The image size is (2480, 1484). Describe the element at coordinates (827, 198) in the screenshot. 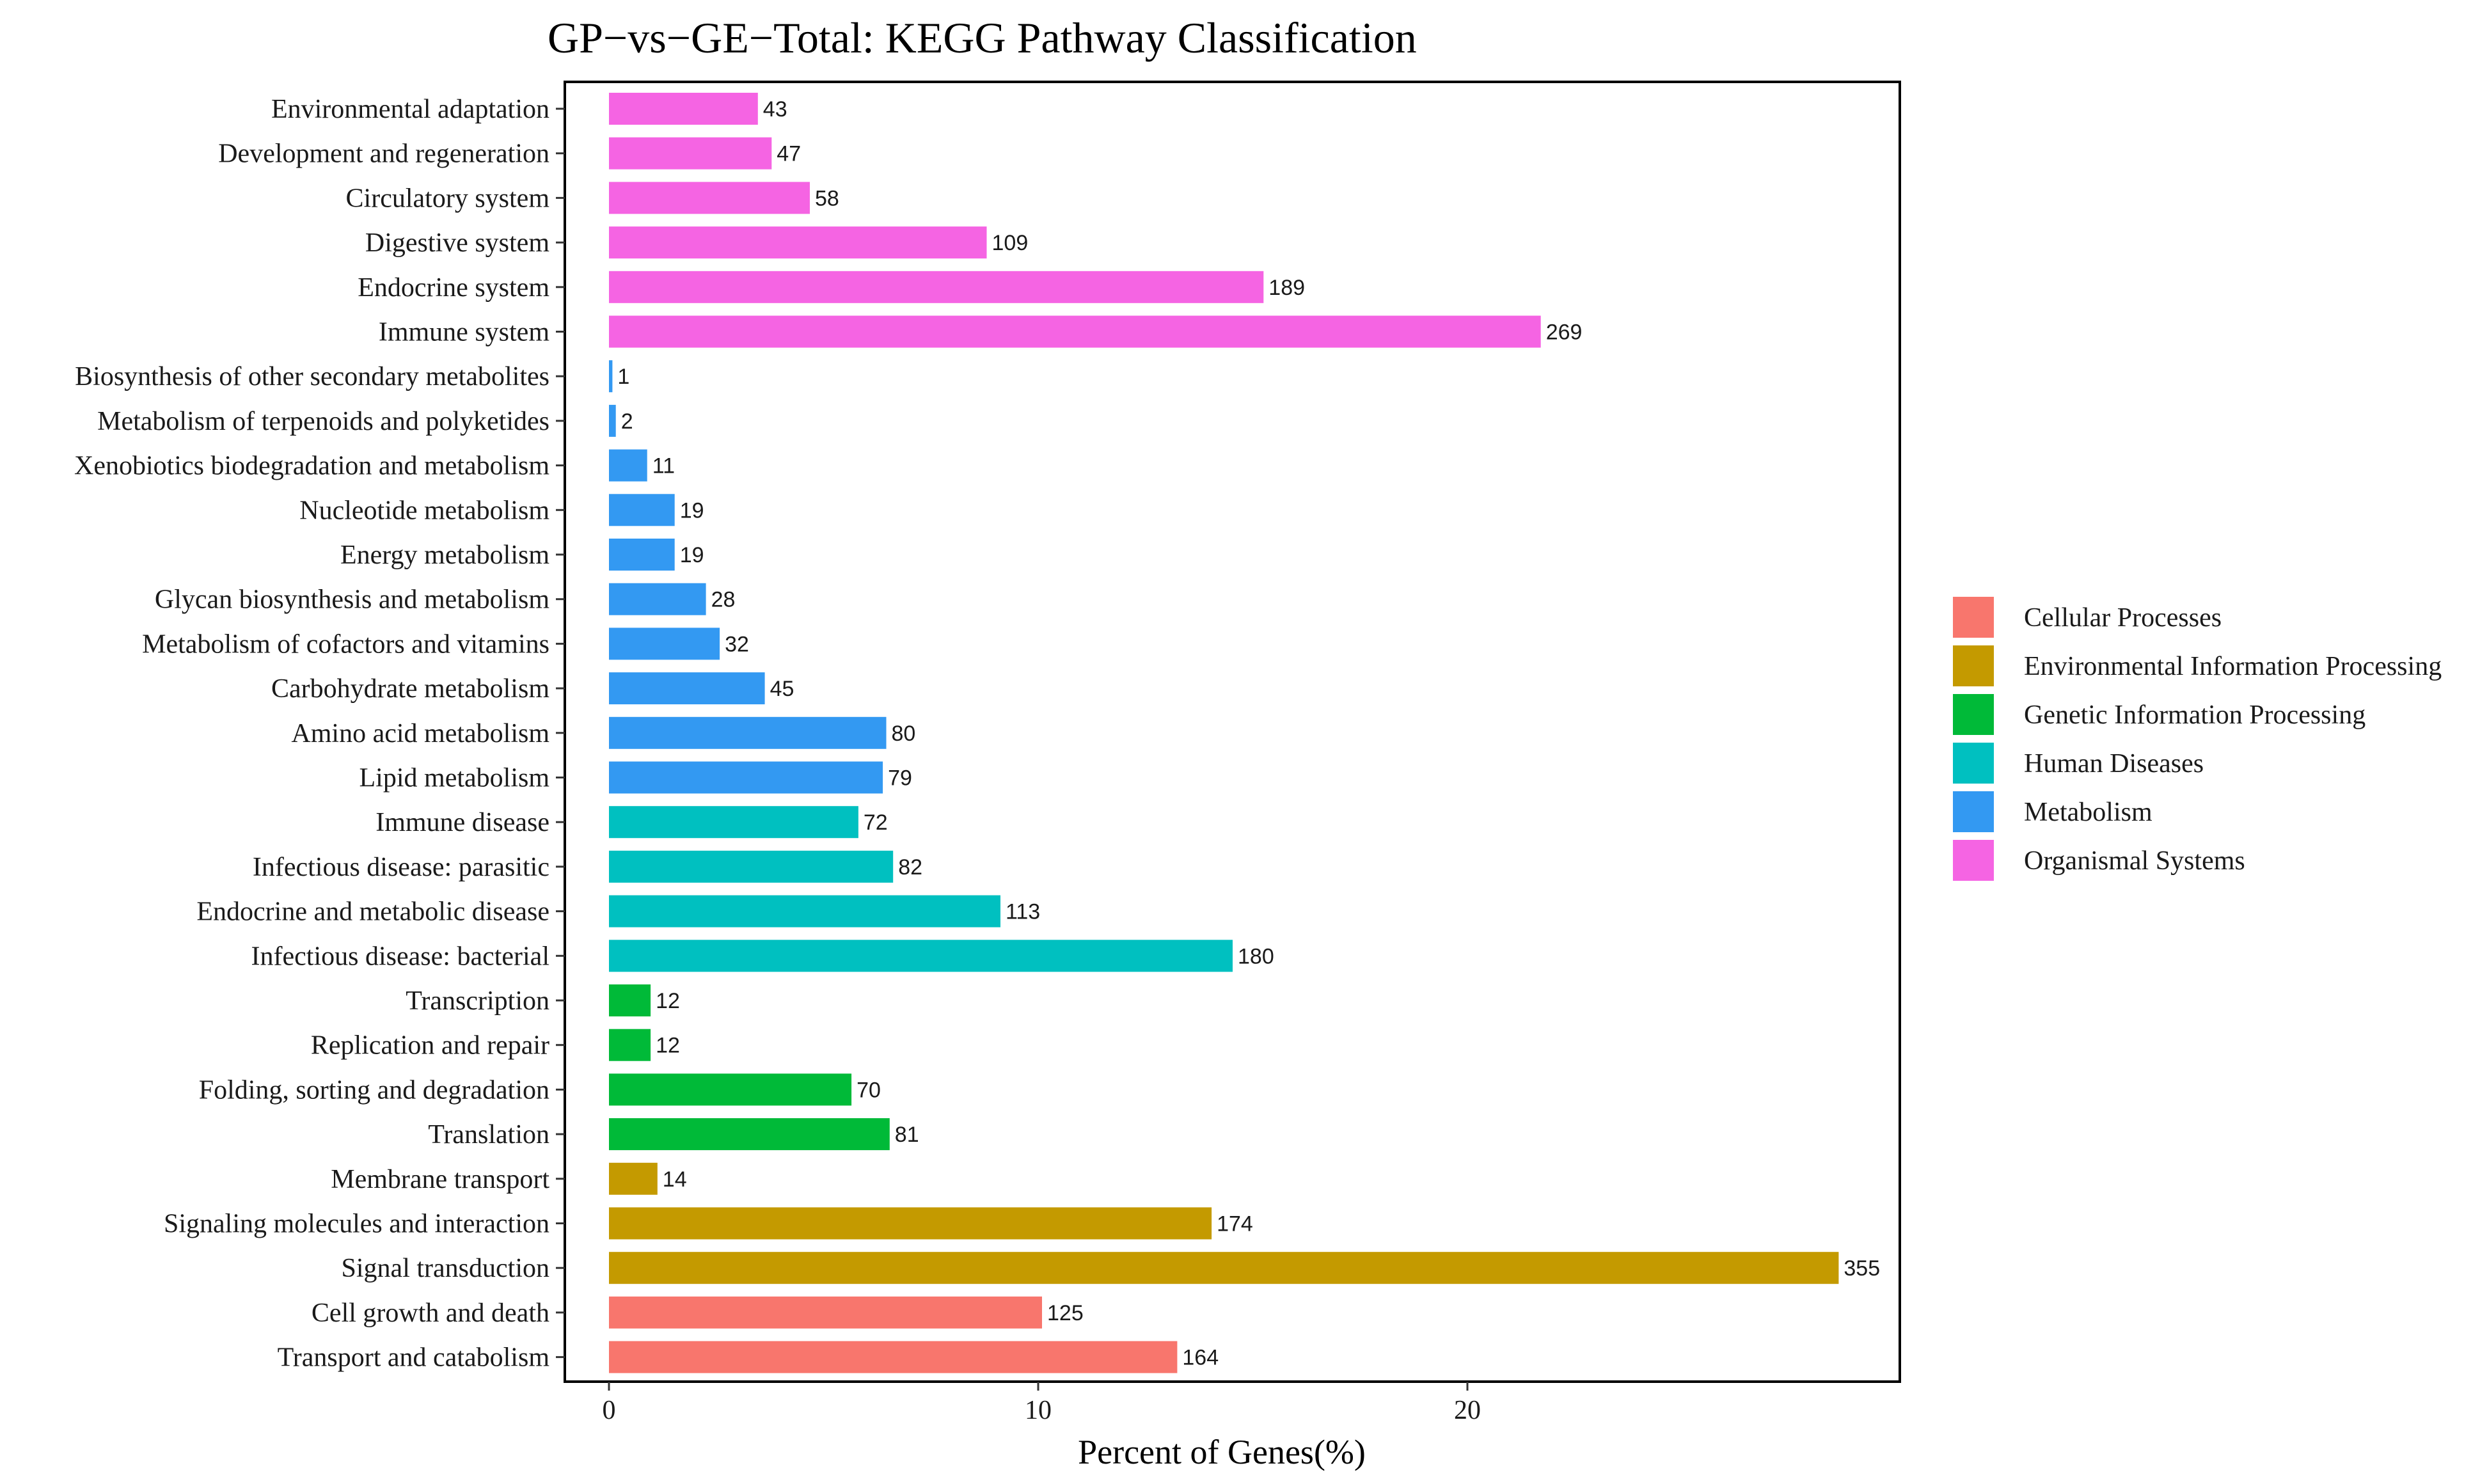

I see `value-label: 58` at that location.